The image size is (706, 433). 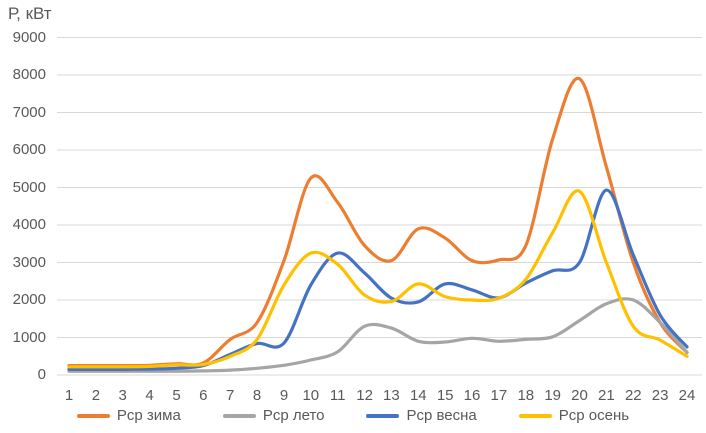 I want to click on y-tick-label: 3000, so click(x=29, y=262).